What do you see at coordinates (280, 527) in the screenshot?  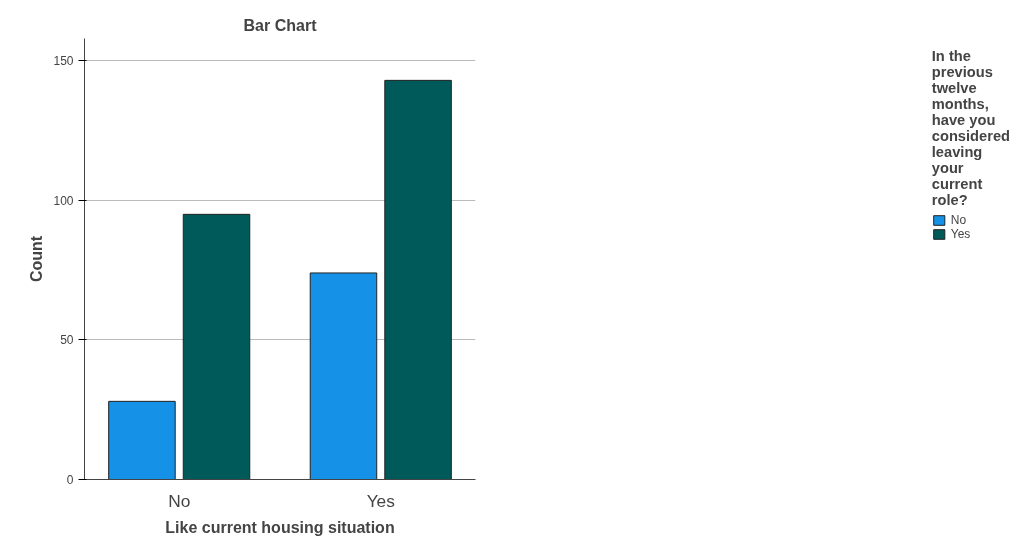 I see `x-axis-title: Like current housing situation` at bounding box center [280, 527].